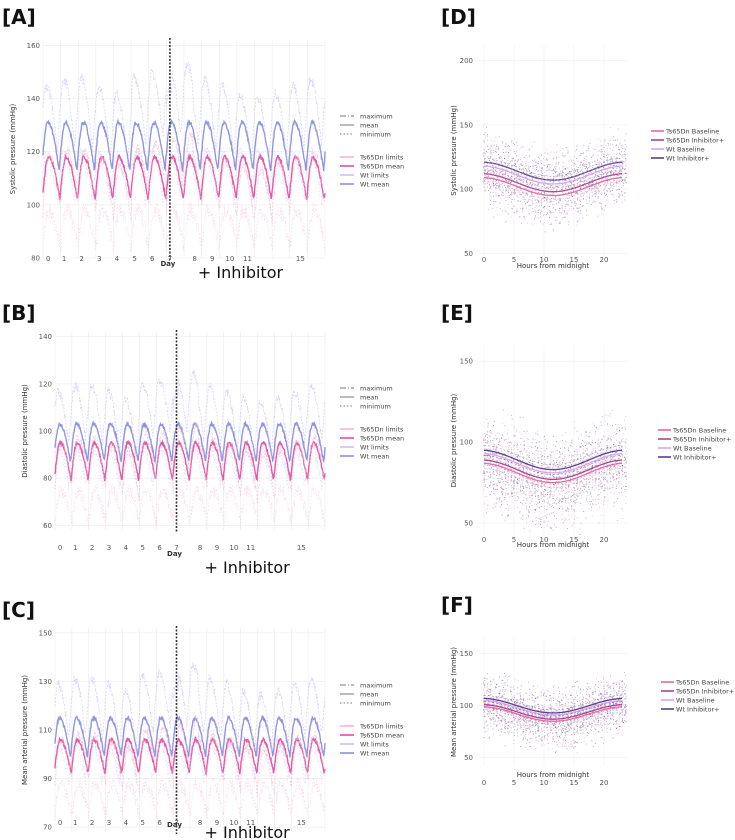 Image resolution: width=735 pixels, height=840 pixels. I want to click on confidence-band, so click(553, 477).